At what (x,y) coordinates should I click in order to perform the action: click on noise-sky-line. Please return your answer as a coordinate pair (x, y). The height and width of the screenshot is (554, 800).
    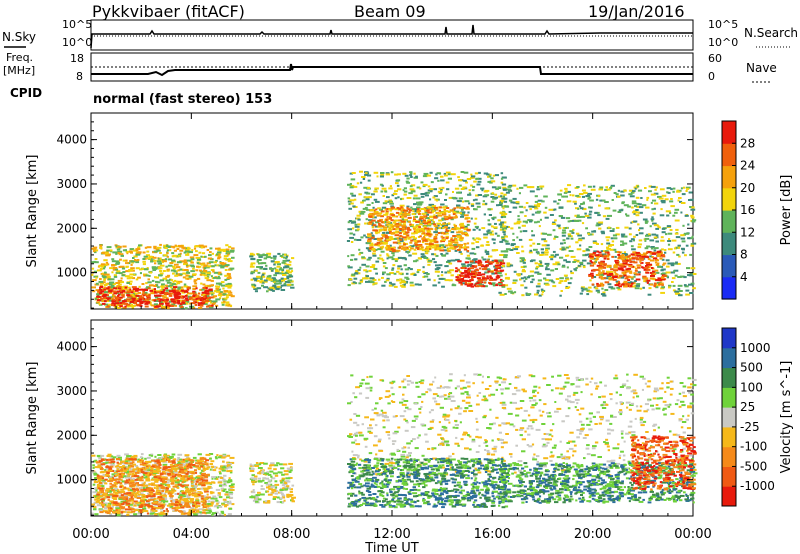
    Looking at the image, I should click on (391, 36).